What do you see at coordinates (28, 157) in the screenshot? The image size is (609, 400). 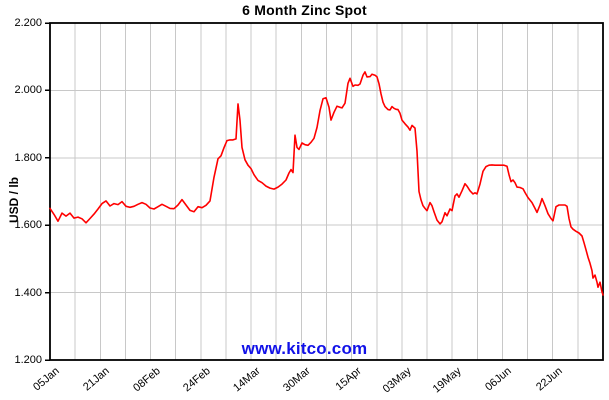 I see `y-tick-label: 1.800` at bounding box center [28, 157].